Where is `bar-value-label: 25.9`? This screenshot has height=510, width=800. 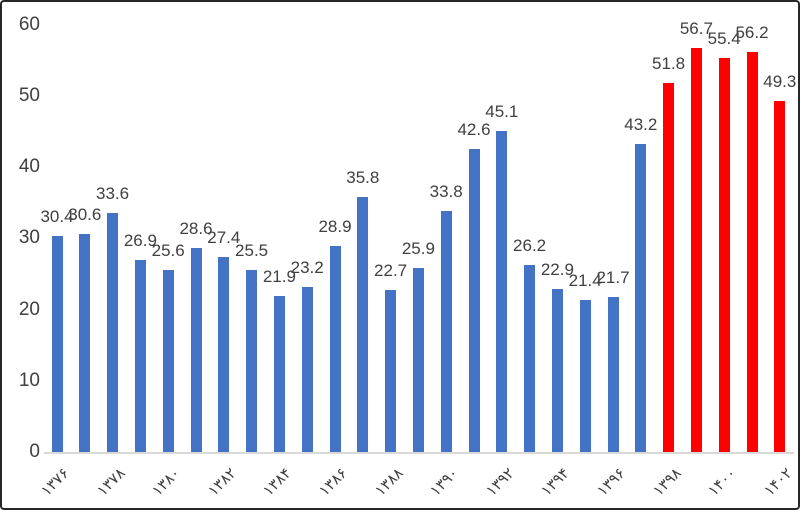 bar-value-label: 25.9 is located at coordinates (418, 248).